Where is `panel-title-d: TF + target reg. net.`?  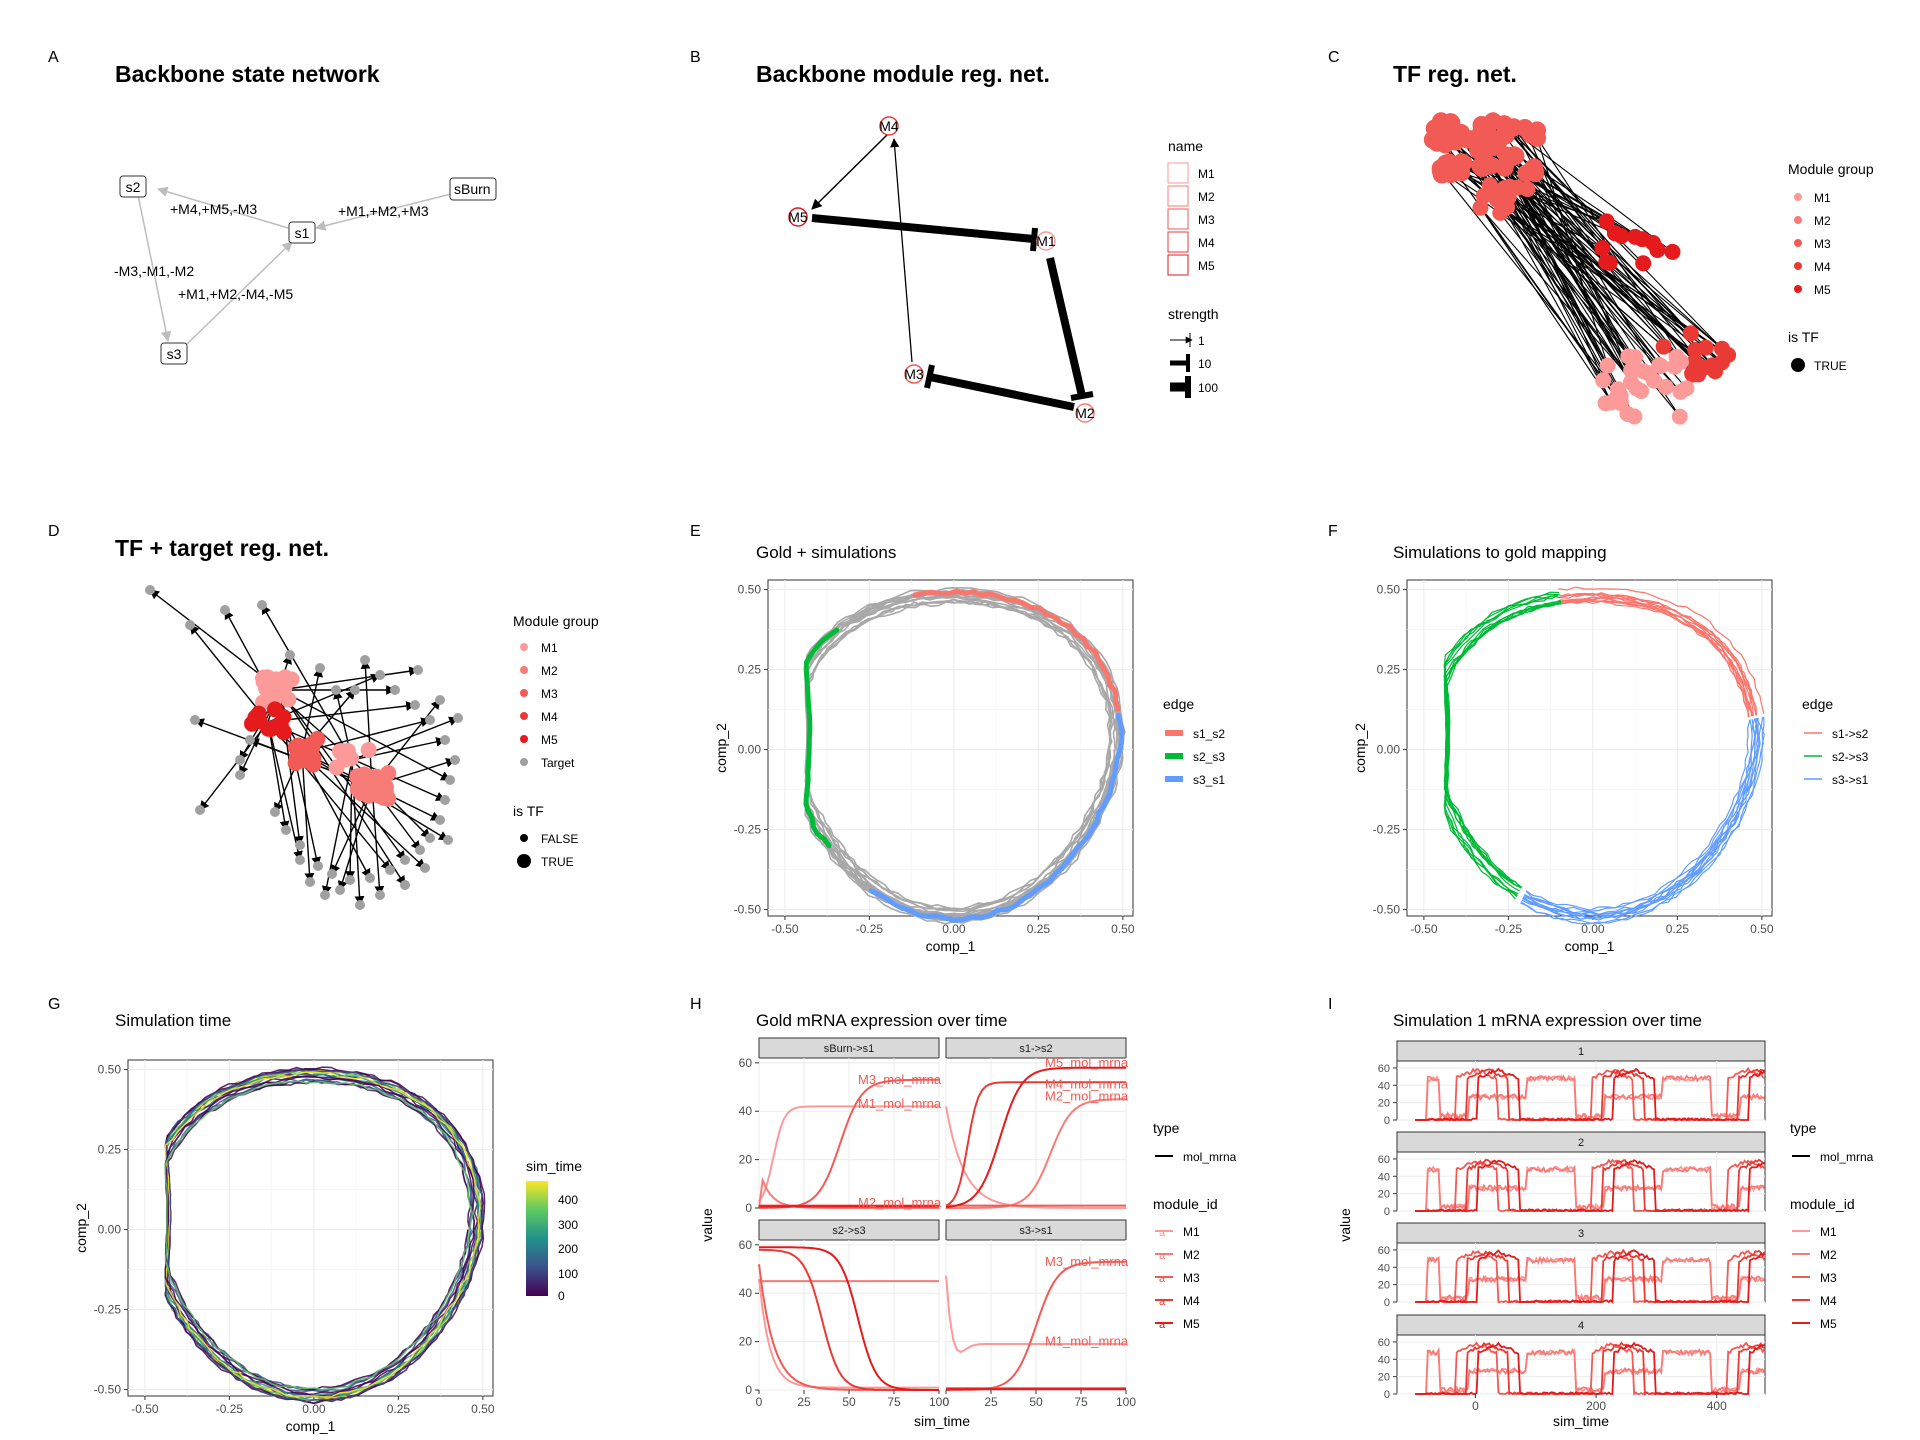
panel-title-d: TF + target reg. net. is located at coordinates (222, 548).